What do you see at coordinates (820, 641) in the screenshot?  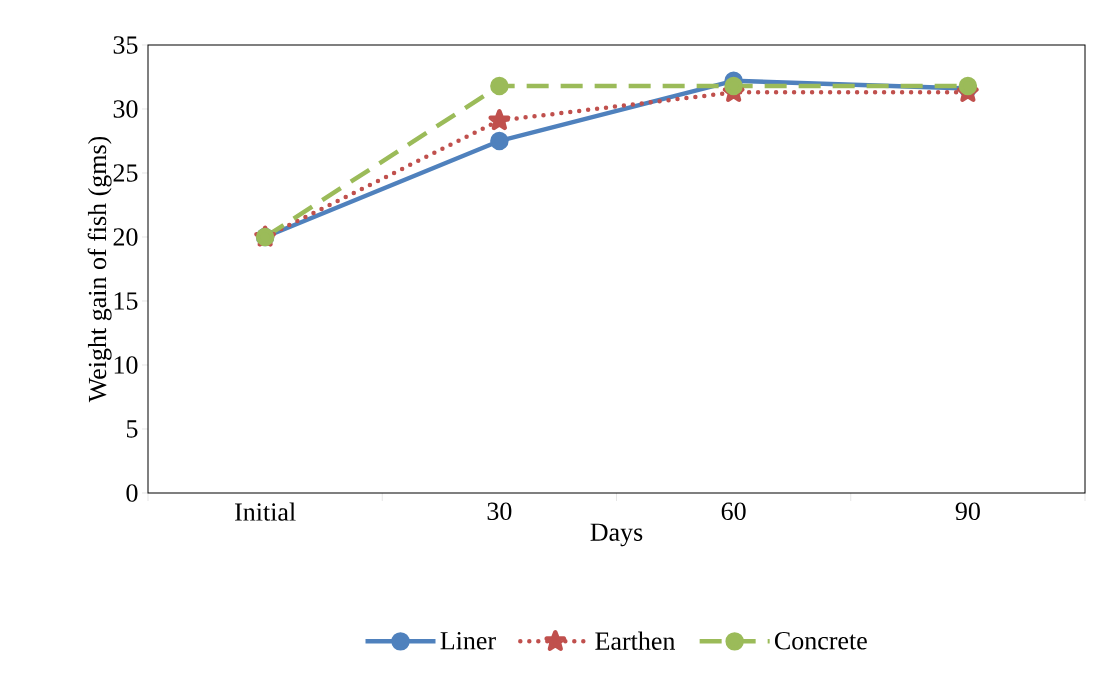 I see `legend-label: Concrete` at bounding box center [820, 641].